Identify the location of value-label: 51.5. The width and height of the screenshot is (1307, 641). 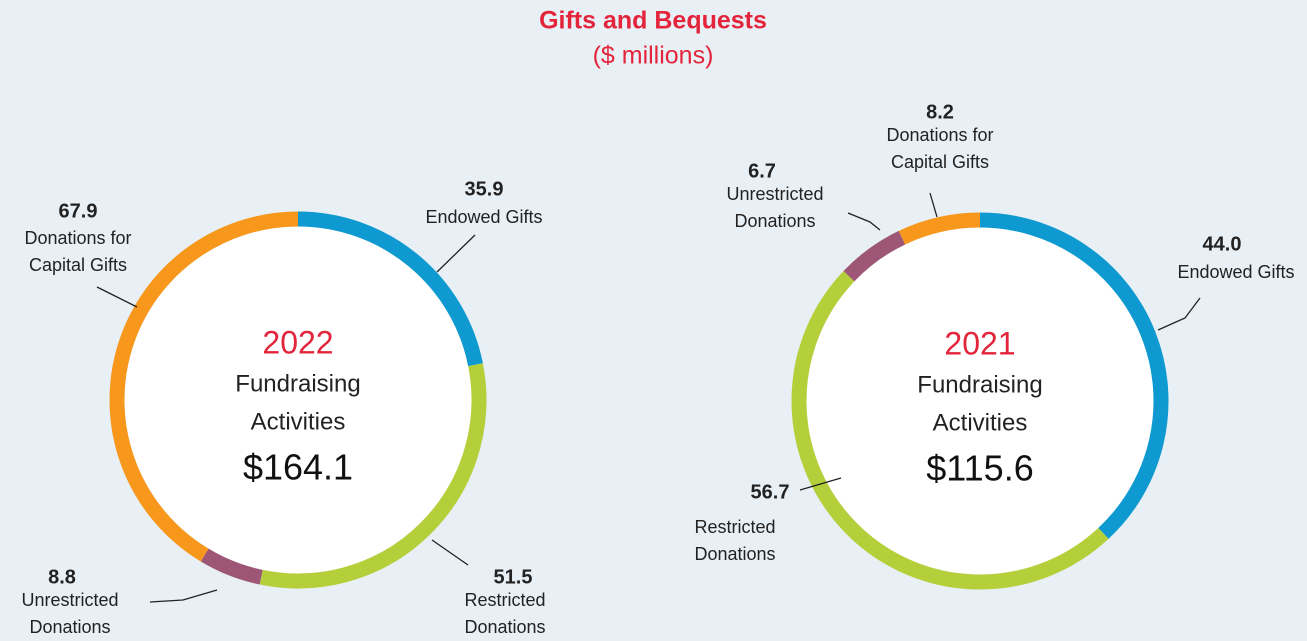
(513, 577).